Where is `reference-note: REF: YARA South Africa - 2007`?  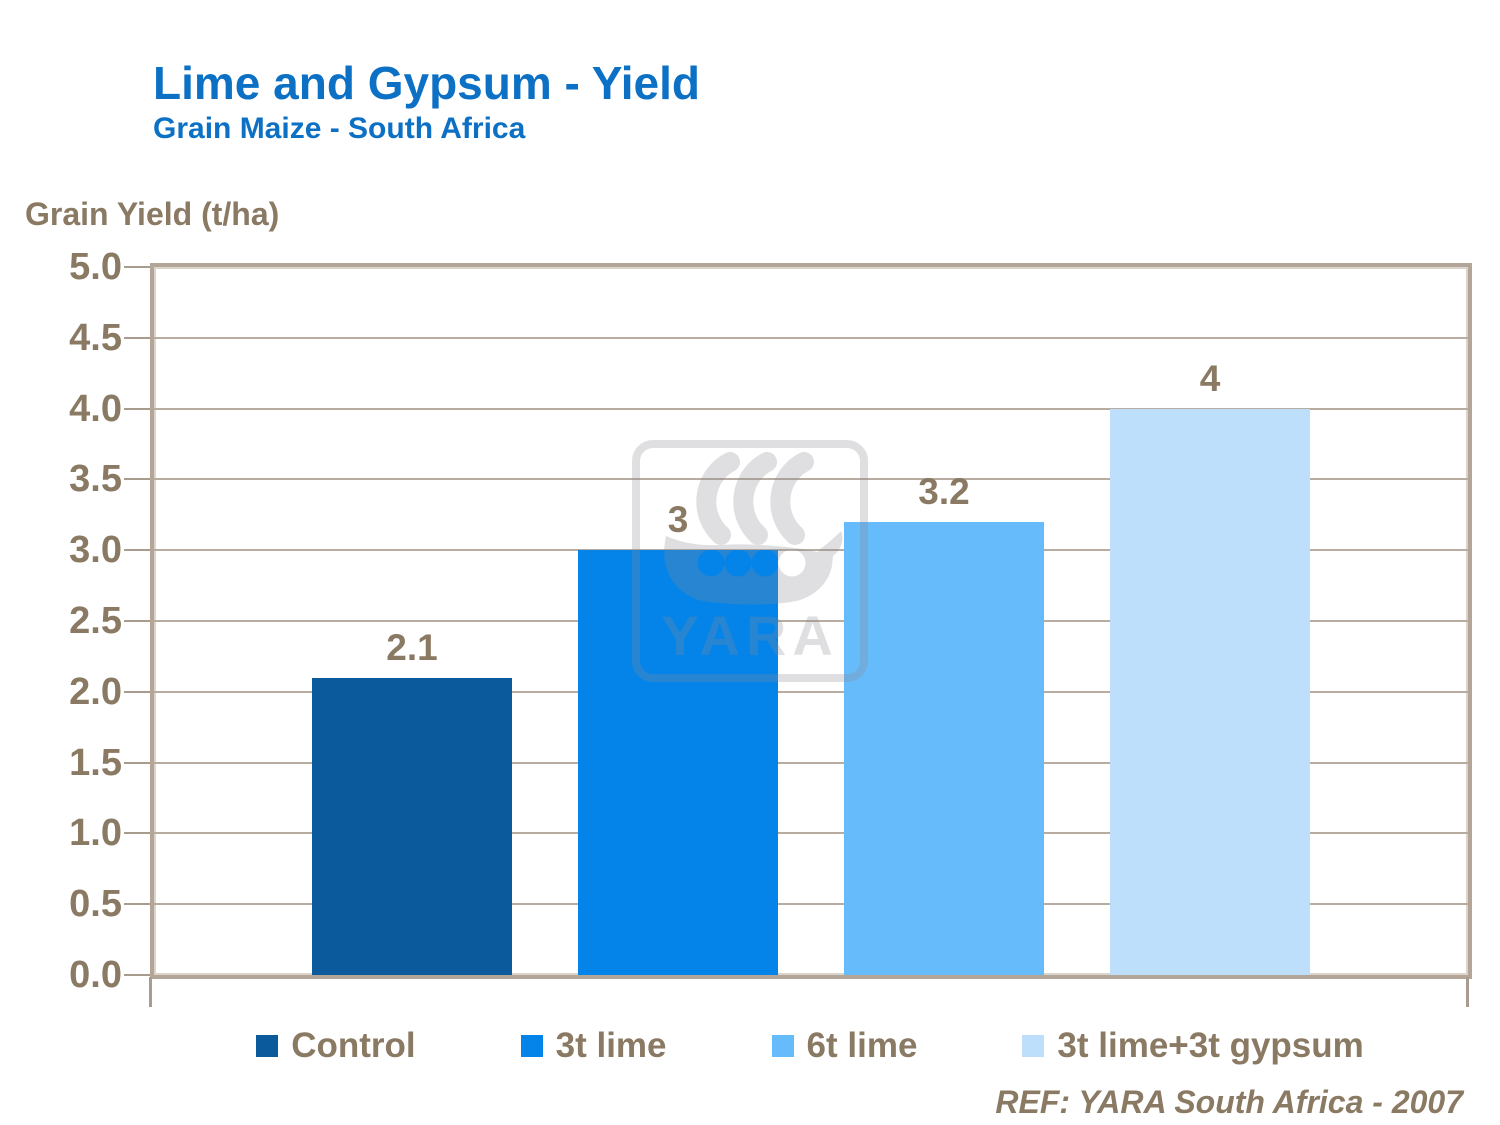 reference-note: REF: YARA South Africa - 2007 is located at coordinates (1229, 1102).